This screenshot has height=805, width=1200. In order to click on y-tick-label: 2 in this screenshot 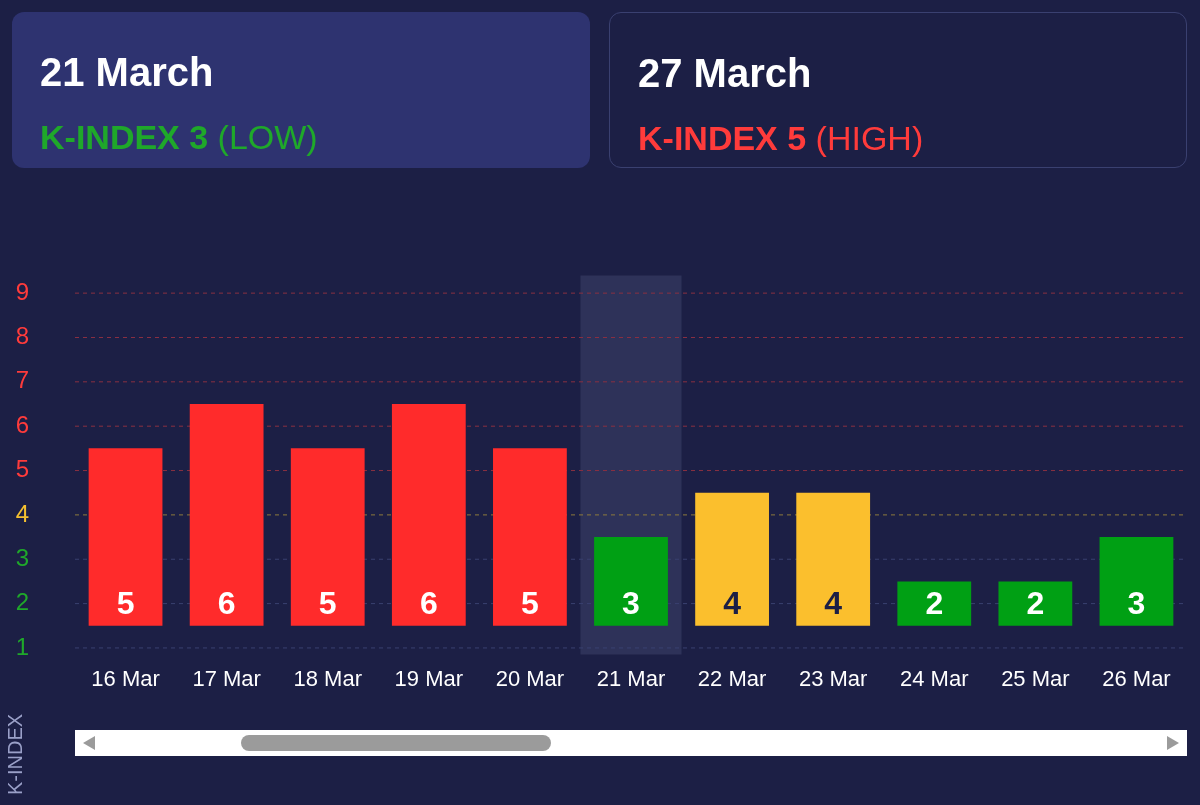, I will do `click(22, 602)`.